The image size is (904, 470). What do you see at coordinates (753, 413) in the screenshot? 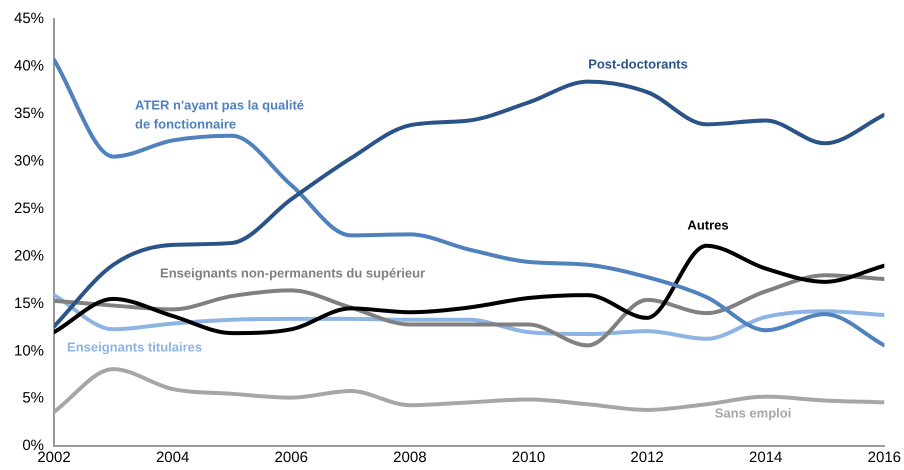
I see `series-label: Sans emploi` at bounding box center [753, 413].